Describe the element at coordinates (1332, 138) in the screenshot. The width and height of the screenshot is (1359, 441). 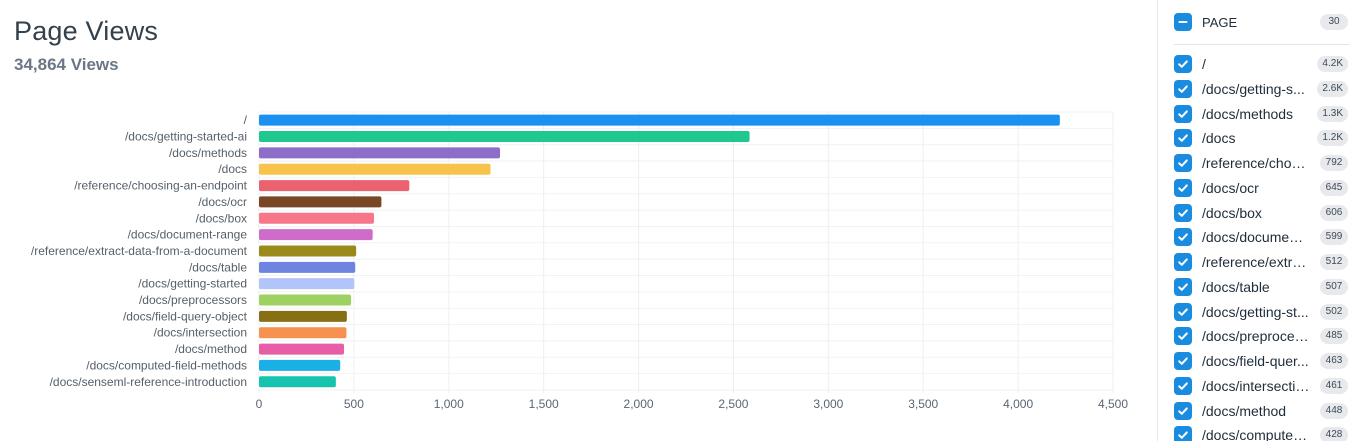
I see `count-badge: 1.2K` at that location.